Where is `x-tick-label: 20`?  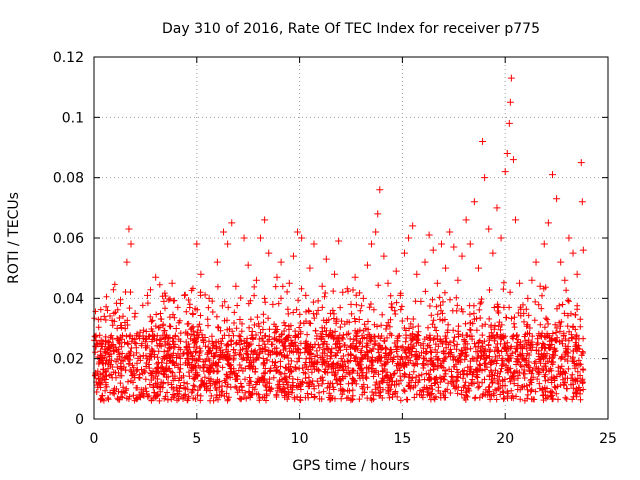 x-tick-label: 20 is located at coordinates (505, 439).